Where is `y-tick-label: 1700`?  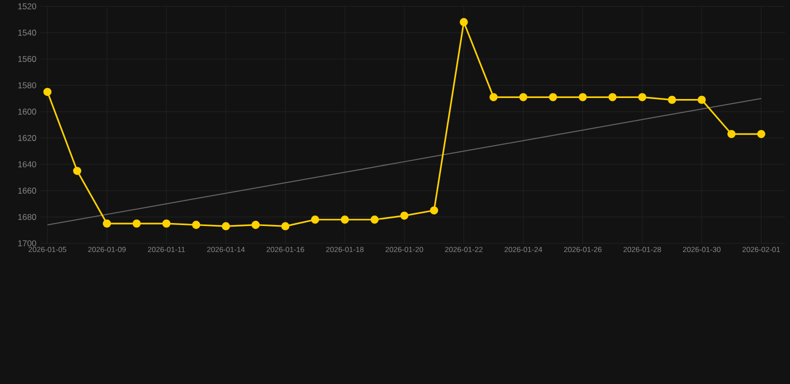
y-tick-label: 1700 is located at coordinates (27, 243).